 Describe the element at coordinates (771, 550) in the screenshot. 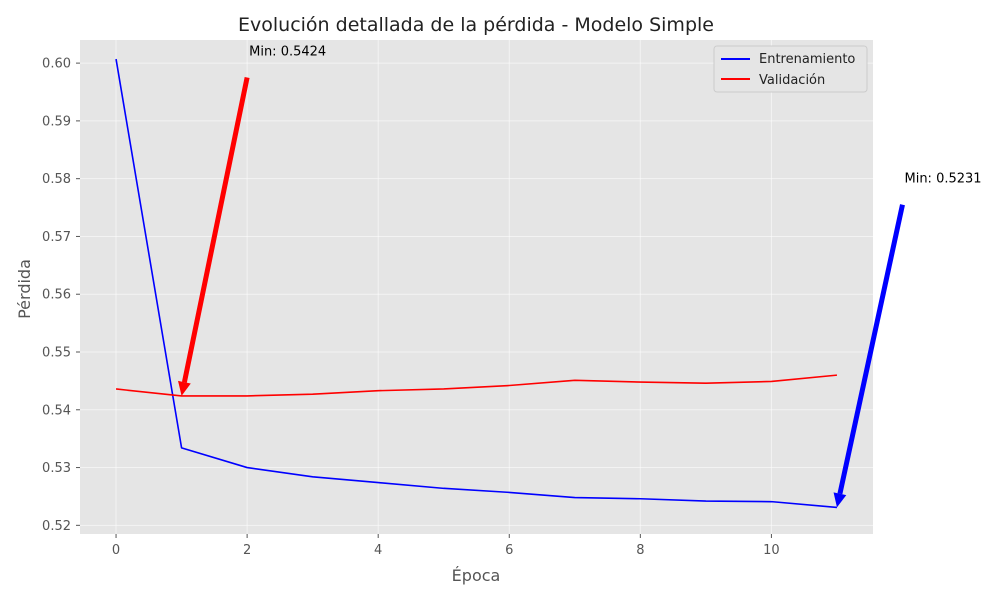

I see `x-tick-label: 10` at that location.